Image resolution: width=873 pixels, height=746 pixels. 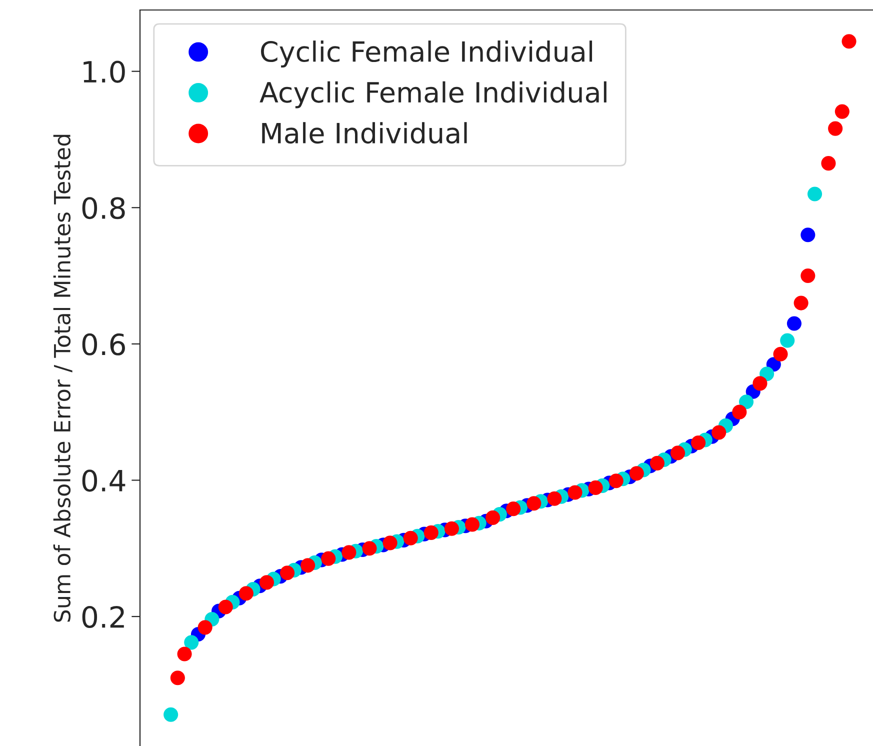 What do you see at coordinates (104, 481) in the screenshot?
I see `y-tick-label: 0.4` at bounding box center [104, 481].